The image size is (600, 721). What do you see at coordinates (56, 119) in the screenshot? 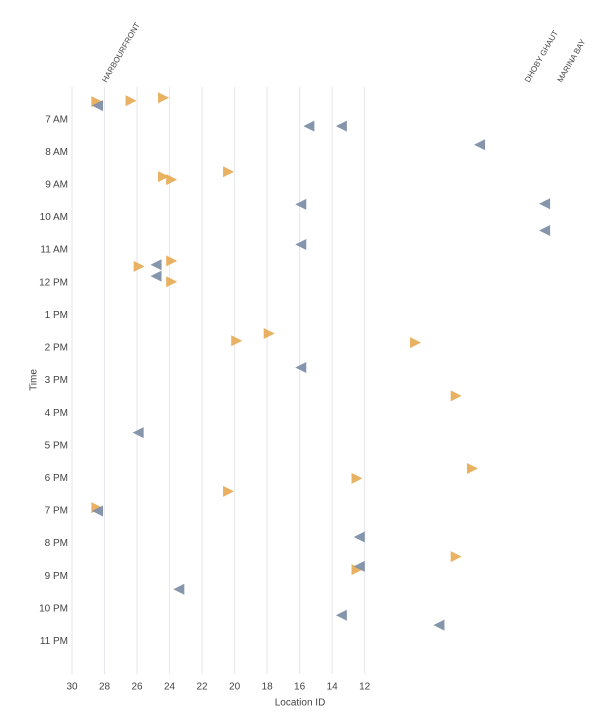
I see `y-tick-label: 7 AM` at bounding box center [56, 119].